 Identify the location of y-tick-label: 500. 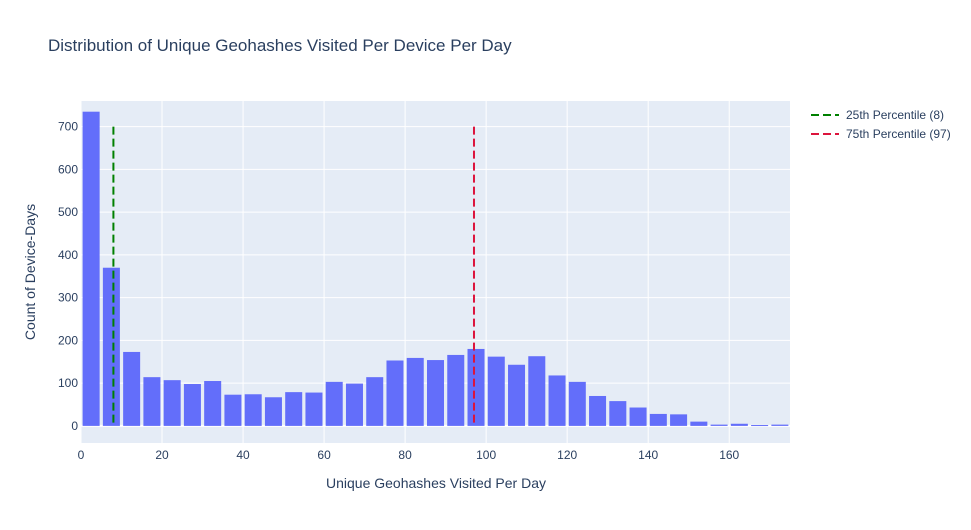
(68, 212).